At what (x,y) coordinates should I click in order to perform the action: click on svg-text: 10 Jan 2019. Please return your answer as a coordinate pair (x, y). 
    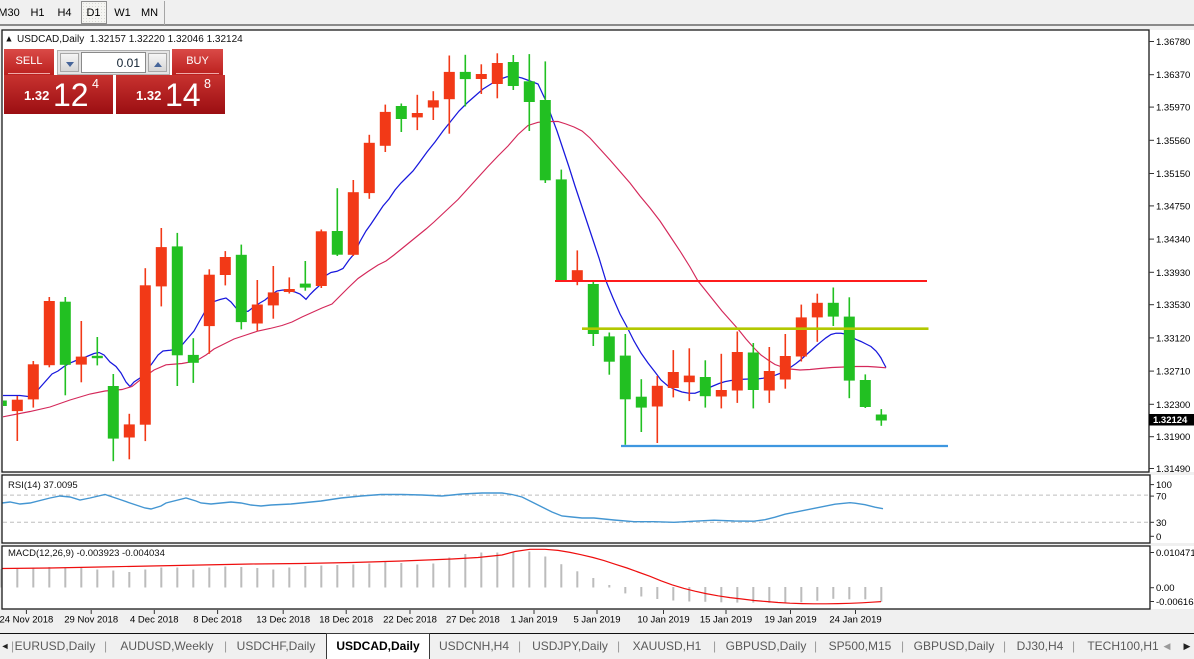
    Looking at the image, I should click on (663, 620).